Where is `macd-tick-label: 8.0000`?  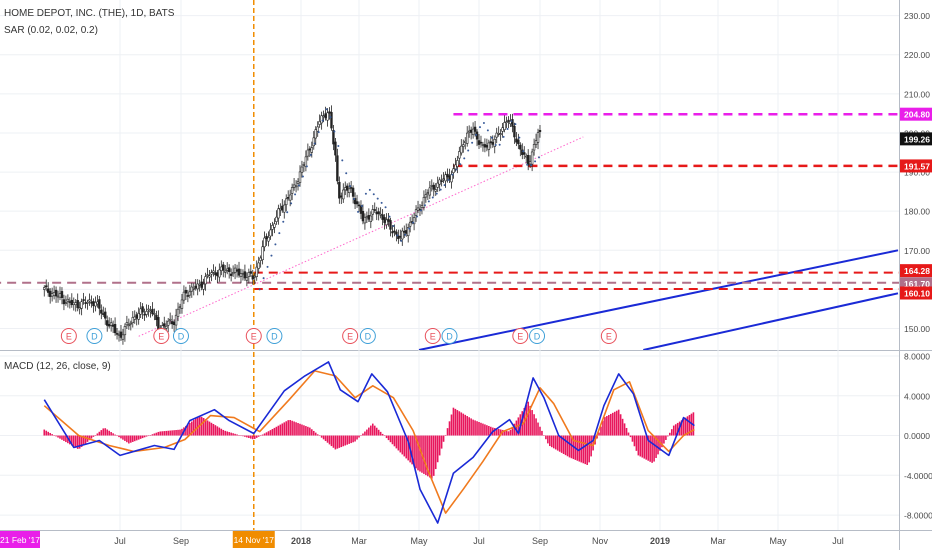
macd-tick-label: 8.0000 is located at coordinates (917, 356).